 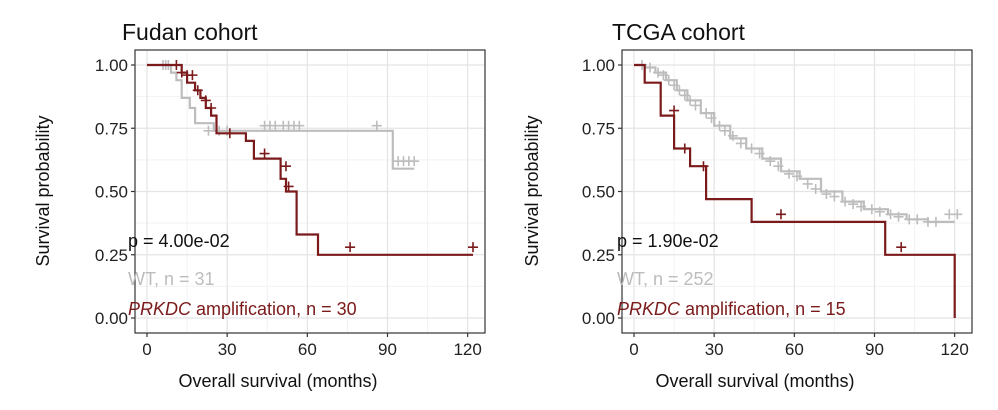 What do you see at coordinates (274, 309) in the screenshot?
I see `legend-amplification: amplification, n = 30` at bounding box center [274, 309].